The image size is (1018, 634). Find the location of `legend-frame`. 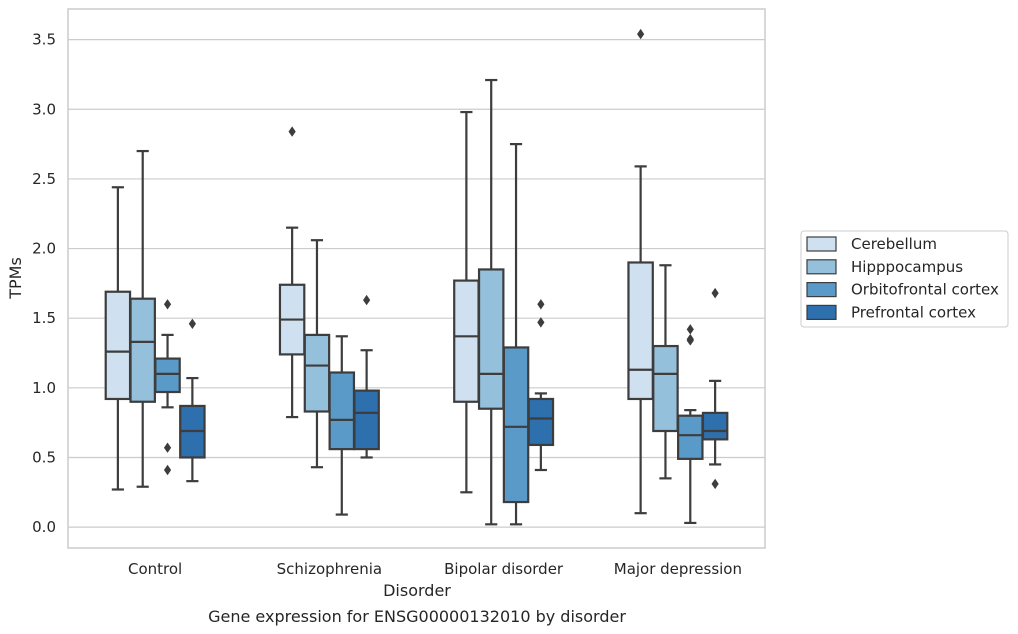

legend-frame is located at coordinates (904, 279).